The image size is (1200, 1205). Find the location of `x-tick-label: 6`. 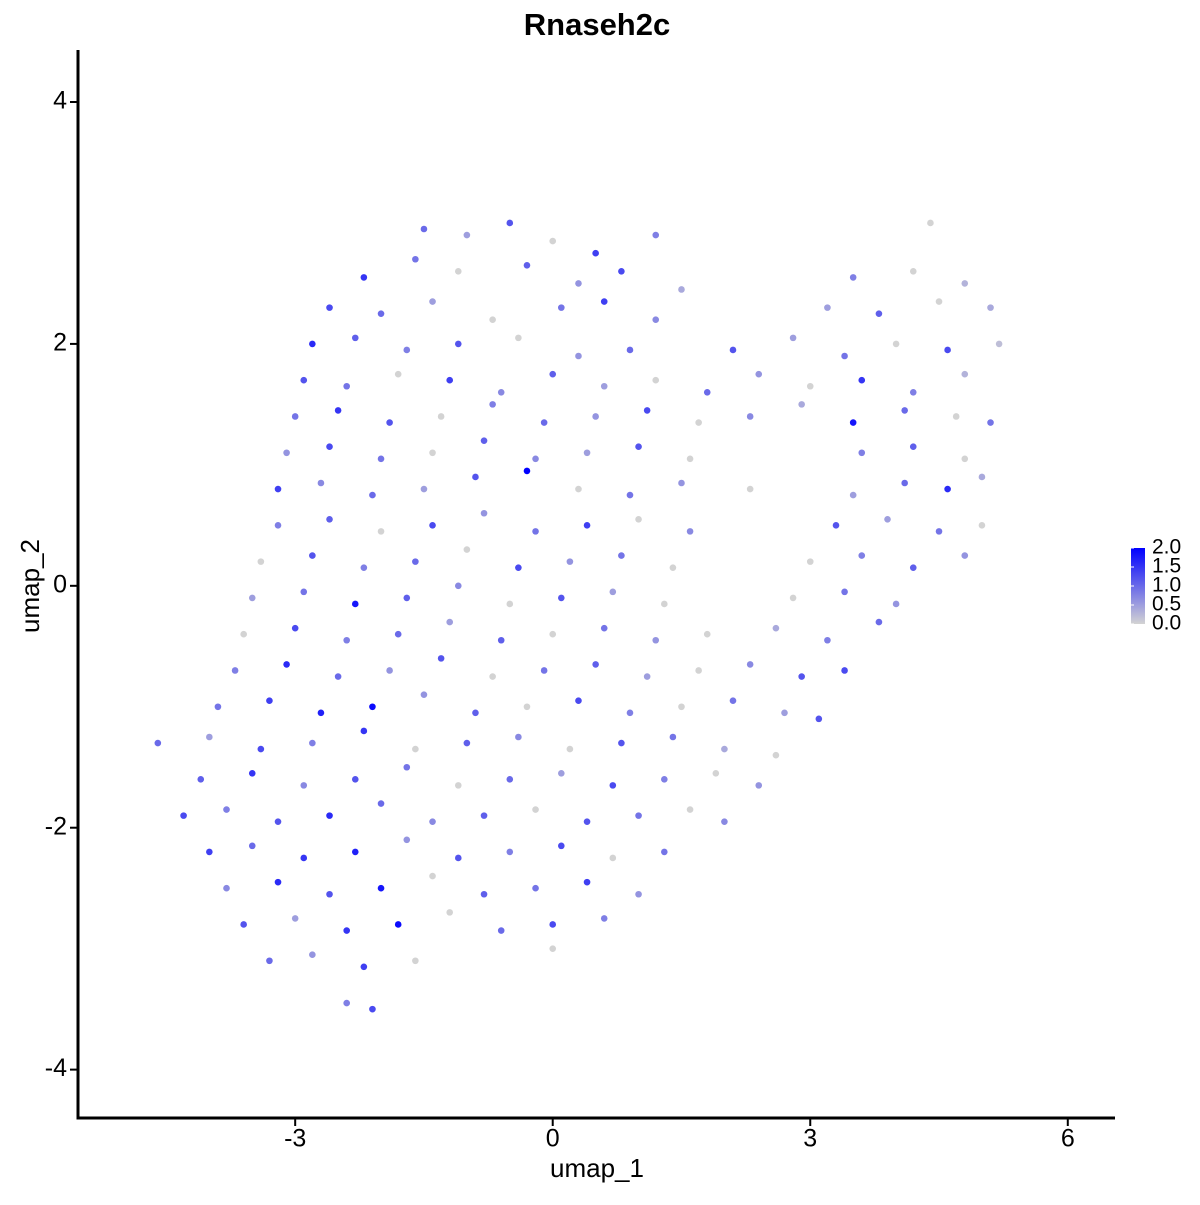

x-tick-label: 6 is located at coordinates (1068, 1139).